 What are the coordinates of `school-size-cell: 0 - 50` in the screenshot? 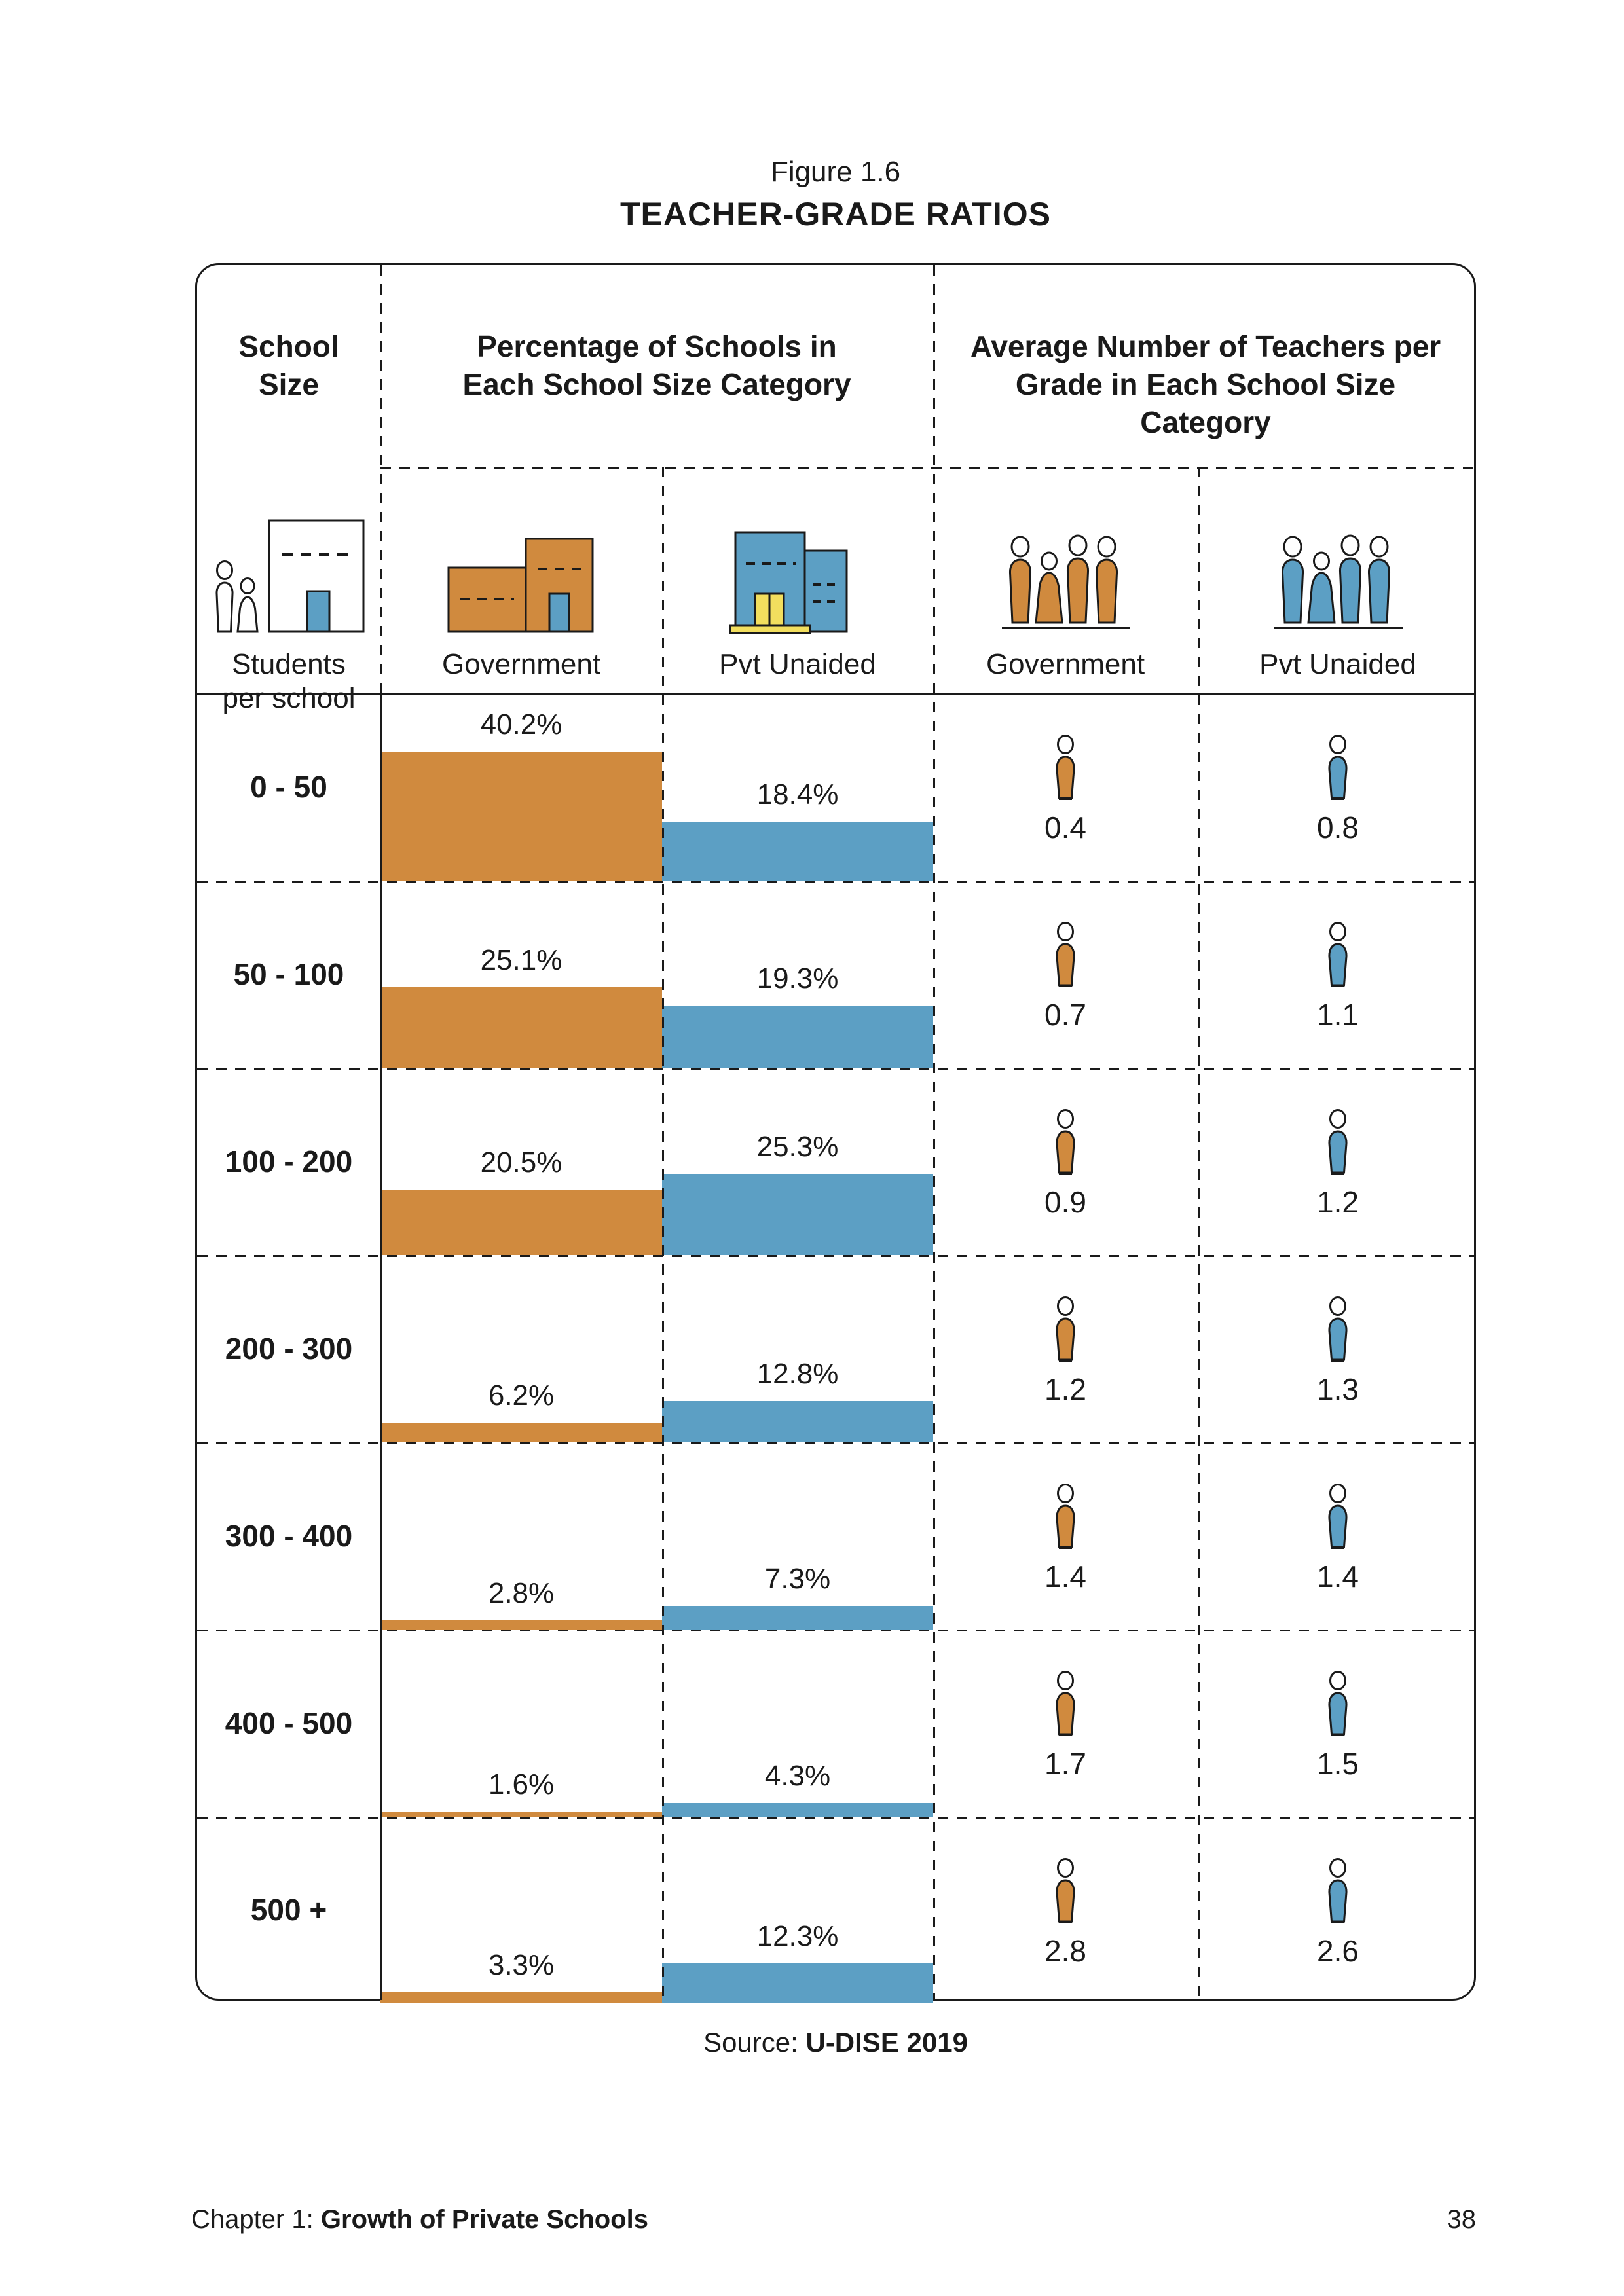 It's located at (288, 787).